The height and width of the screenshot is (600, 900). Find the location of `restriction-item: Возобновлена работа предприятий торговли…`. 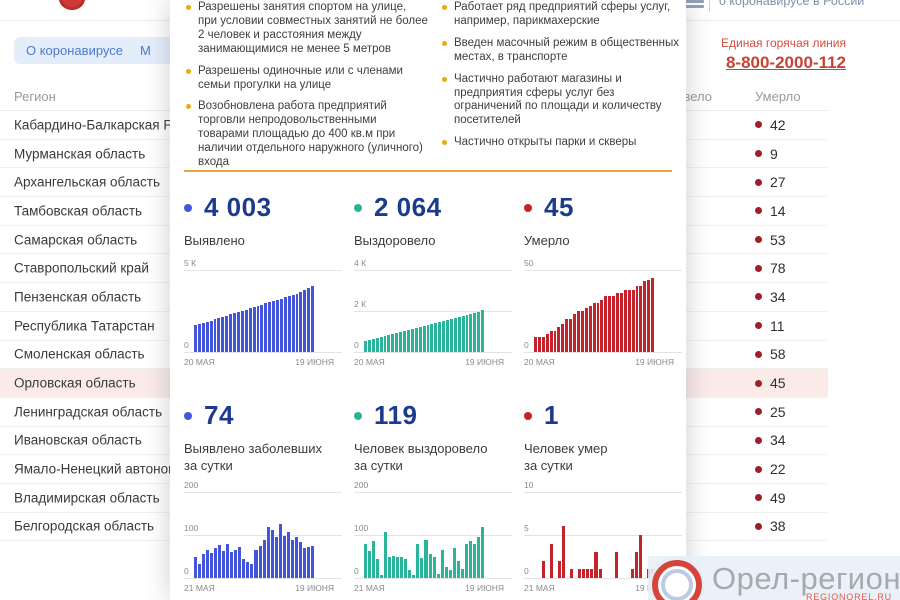

restriction-item: Возобновлена работа предприятий торговли… is located at coordinates (306, 135).